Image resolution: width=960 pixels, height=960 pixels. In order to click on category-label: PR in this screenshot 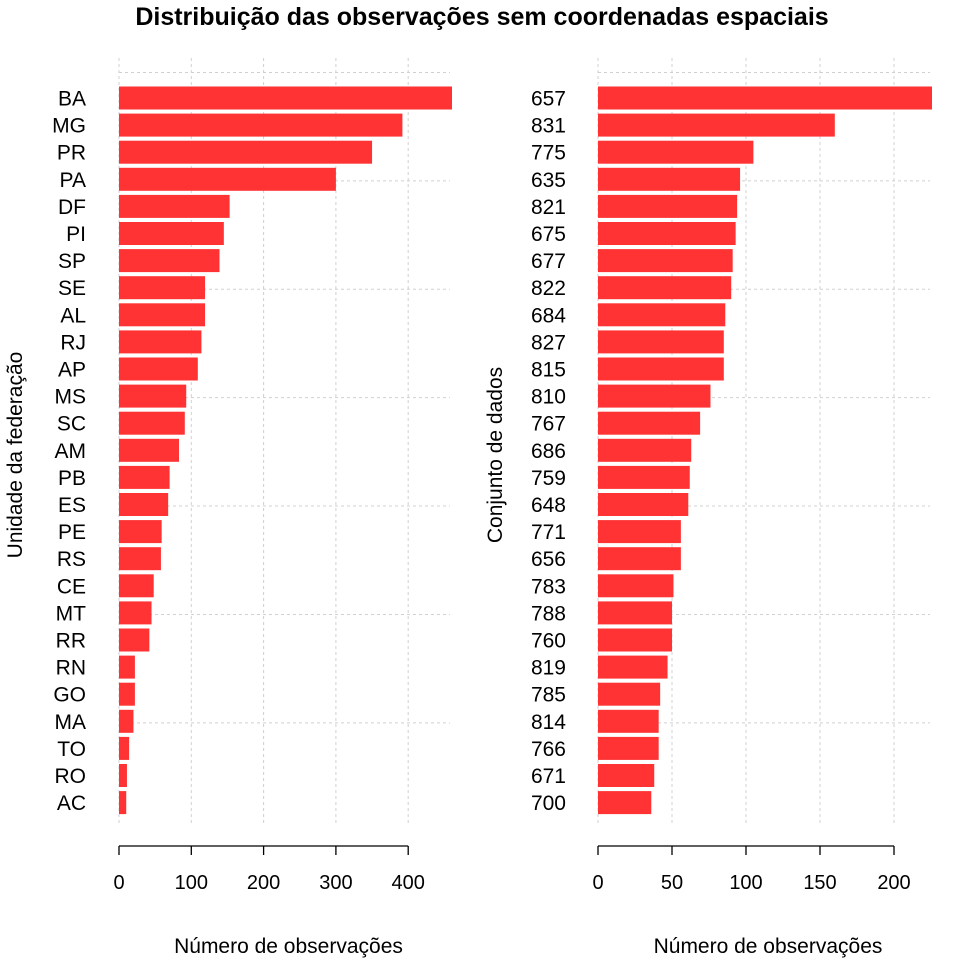, I will do `click(71, 153)`.